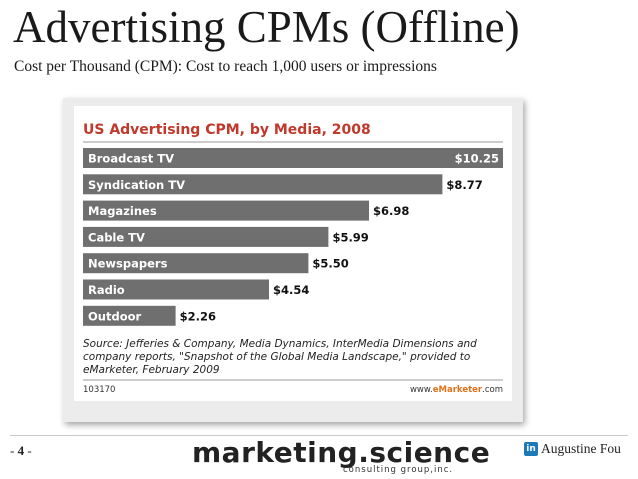 This screenshot has width=638, height=479. I want to click on category-label-outdoor: Outdoor, so click(114, 316).